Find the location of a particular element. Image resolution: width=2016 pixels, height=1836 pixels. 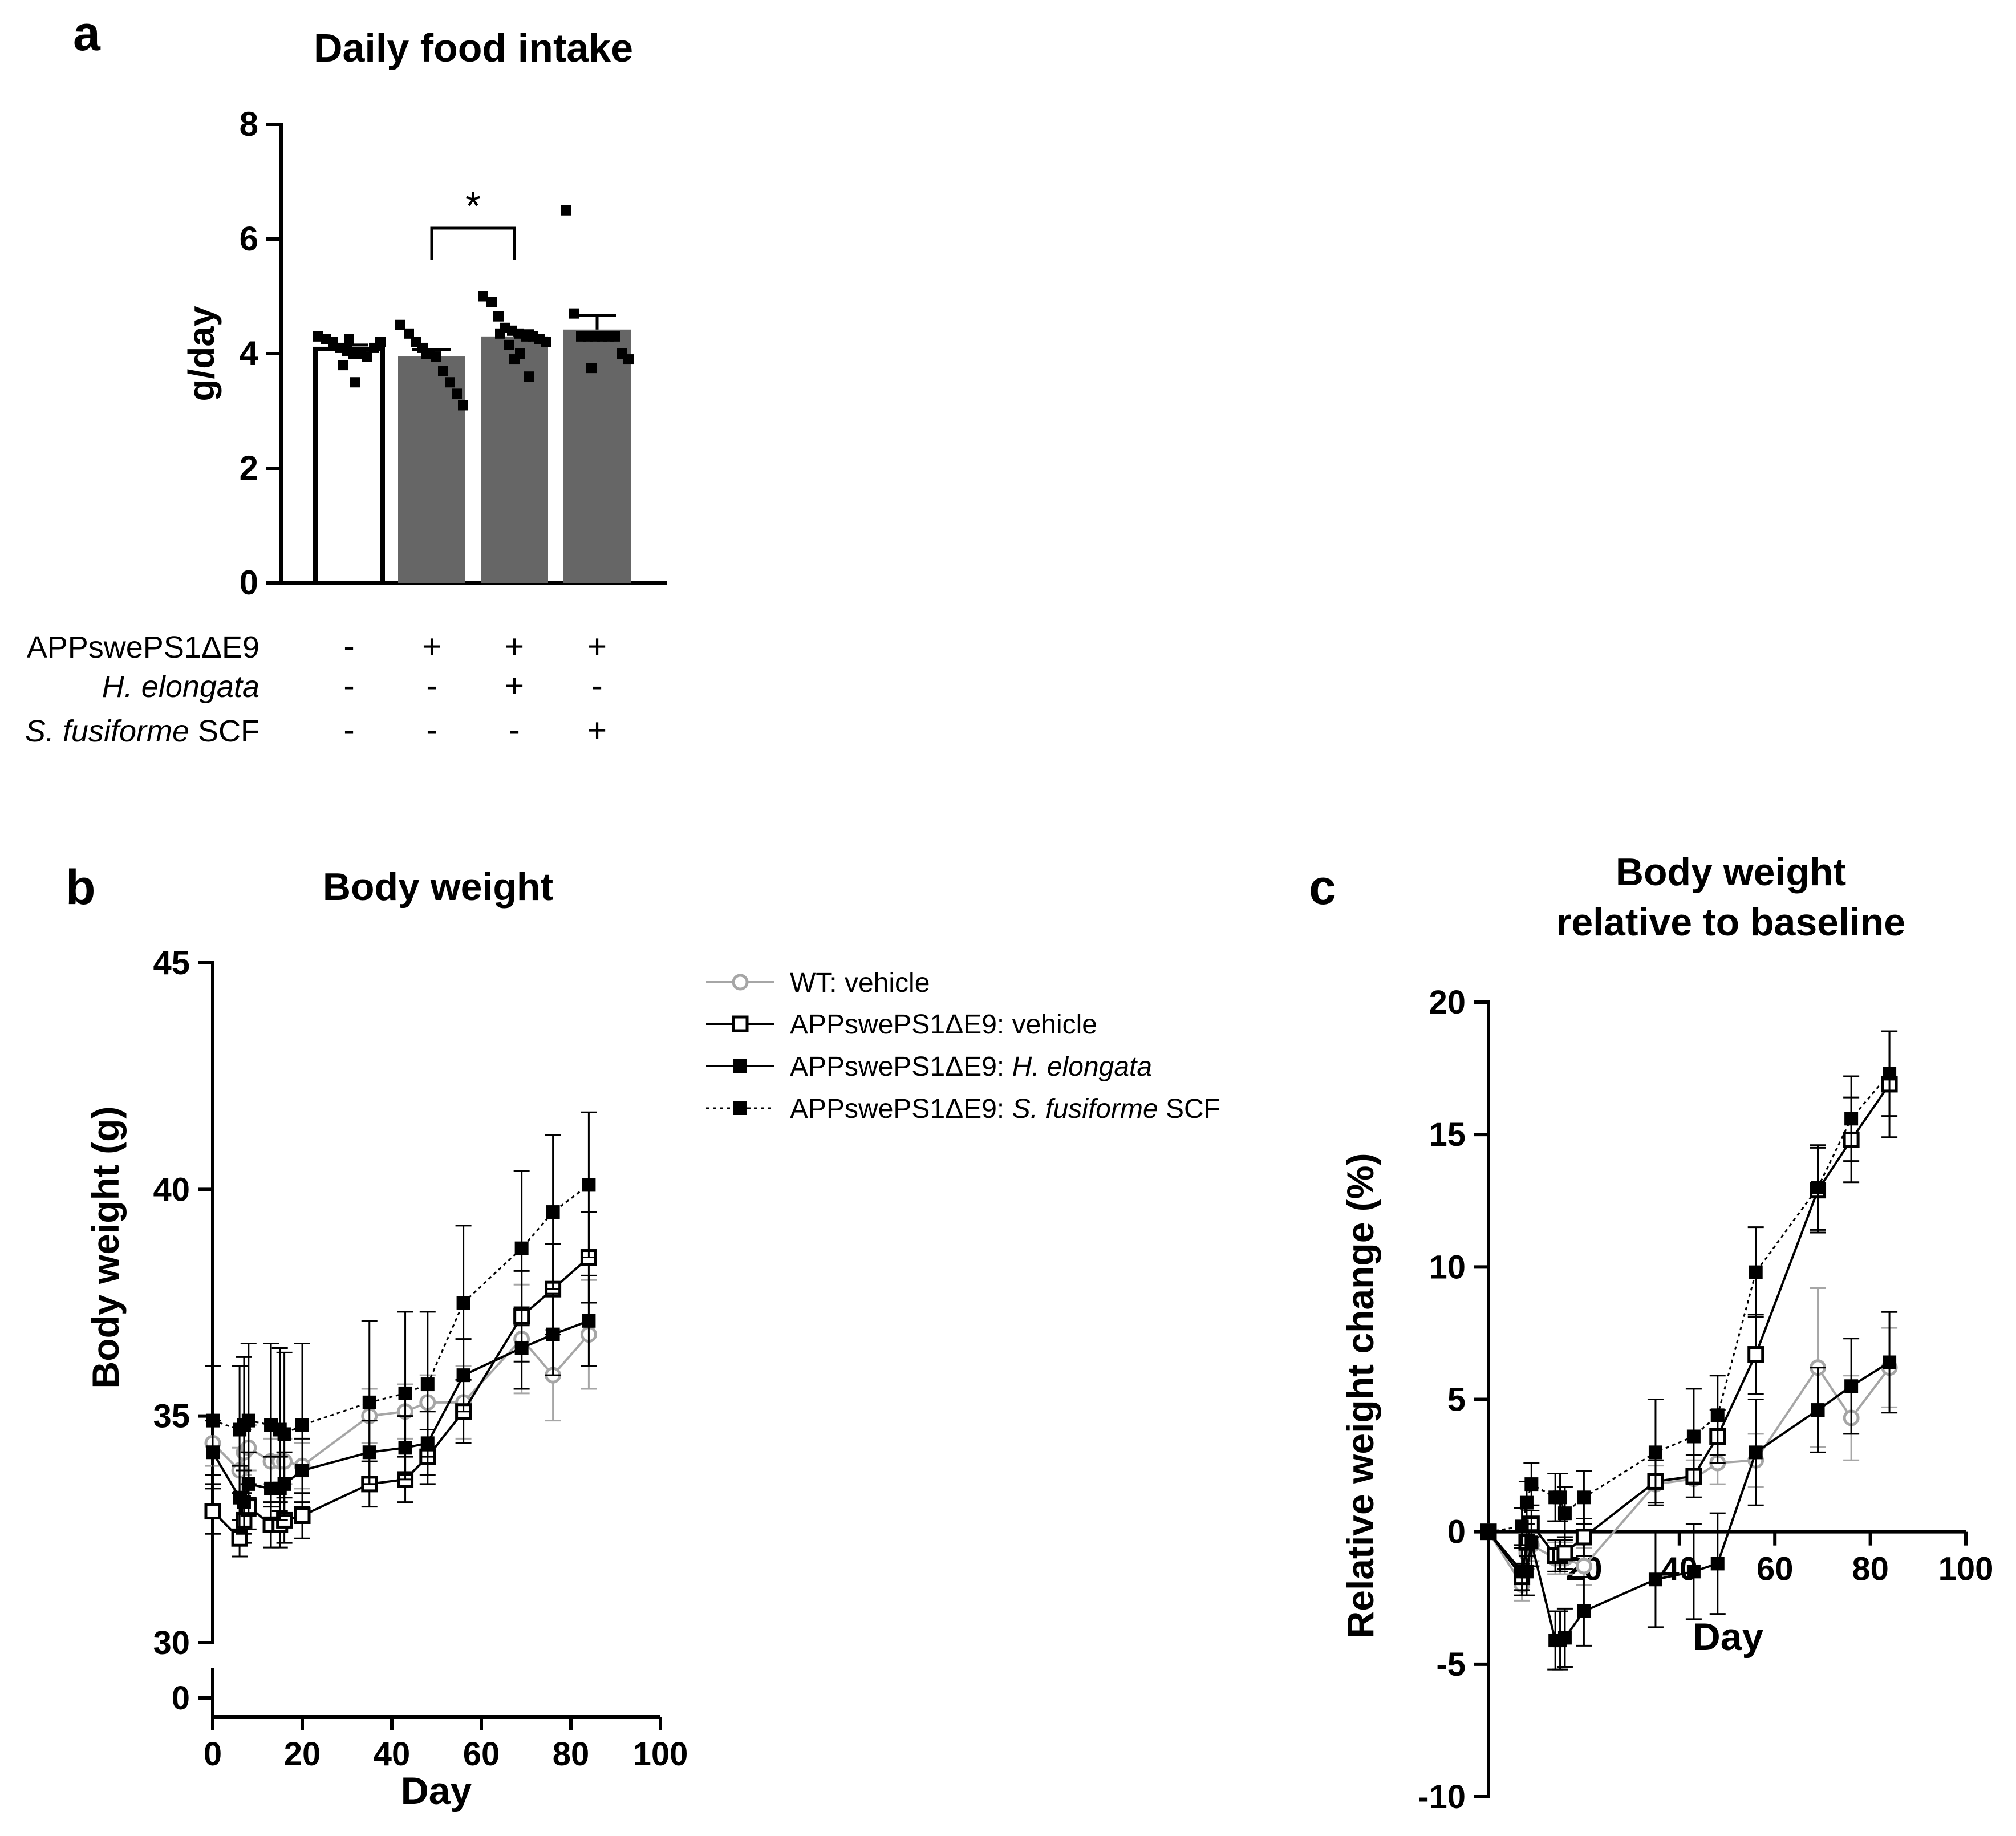

condition-label: S. fusiforme SCF is located at coordinates (142, 731).